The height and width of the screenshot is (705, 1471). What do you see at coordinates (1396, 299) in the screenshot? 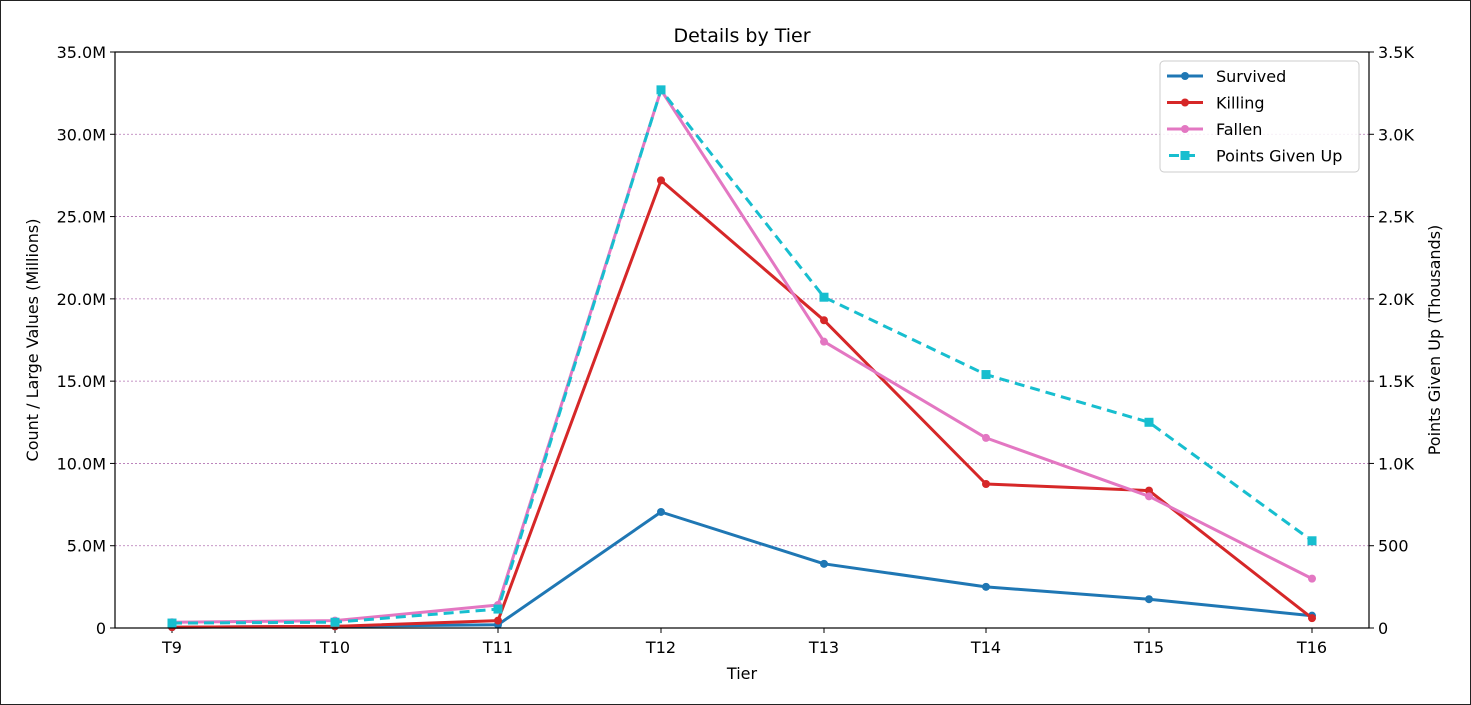
I see `y-right-tick-label: 2.0K` at bounding box center [1396, 299].